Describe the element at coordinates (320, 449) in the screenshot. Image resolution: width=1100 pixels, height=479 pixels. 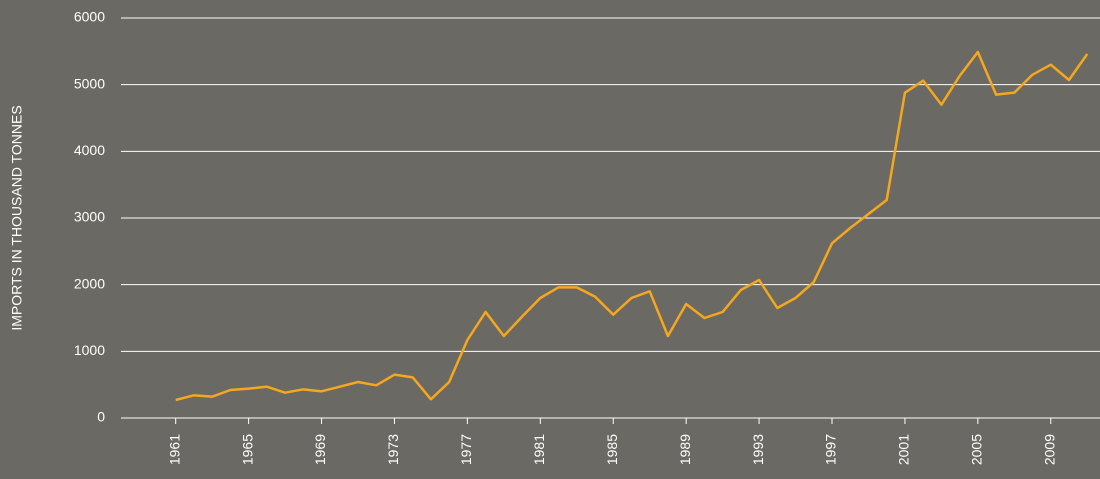
I see `x-tick-label: 1969` at that location.